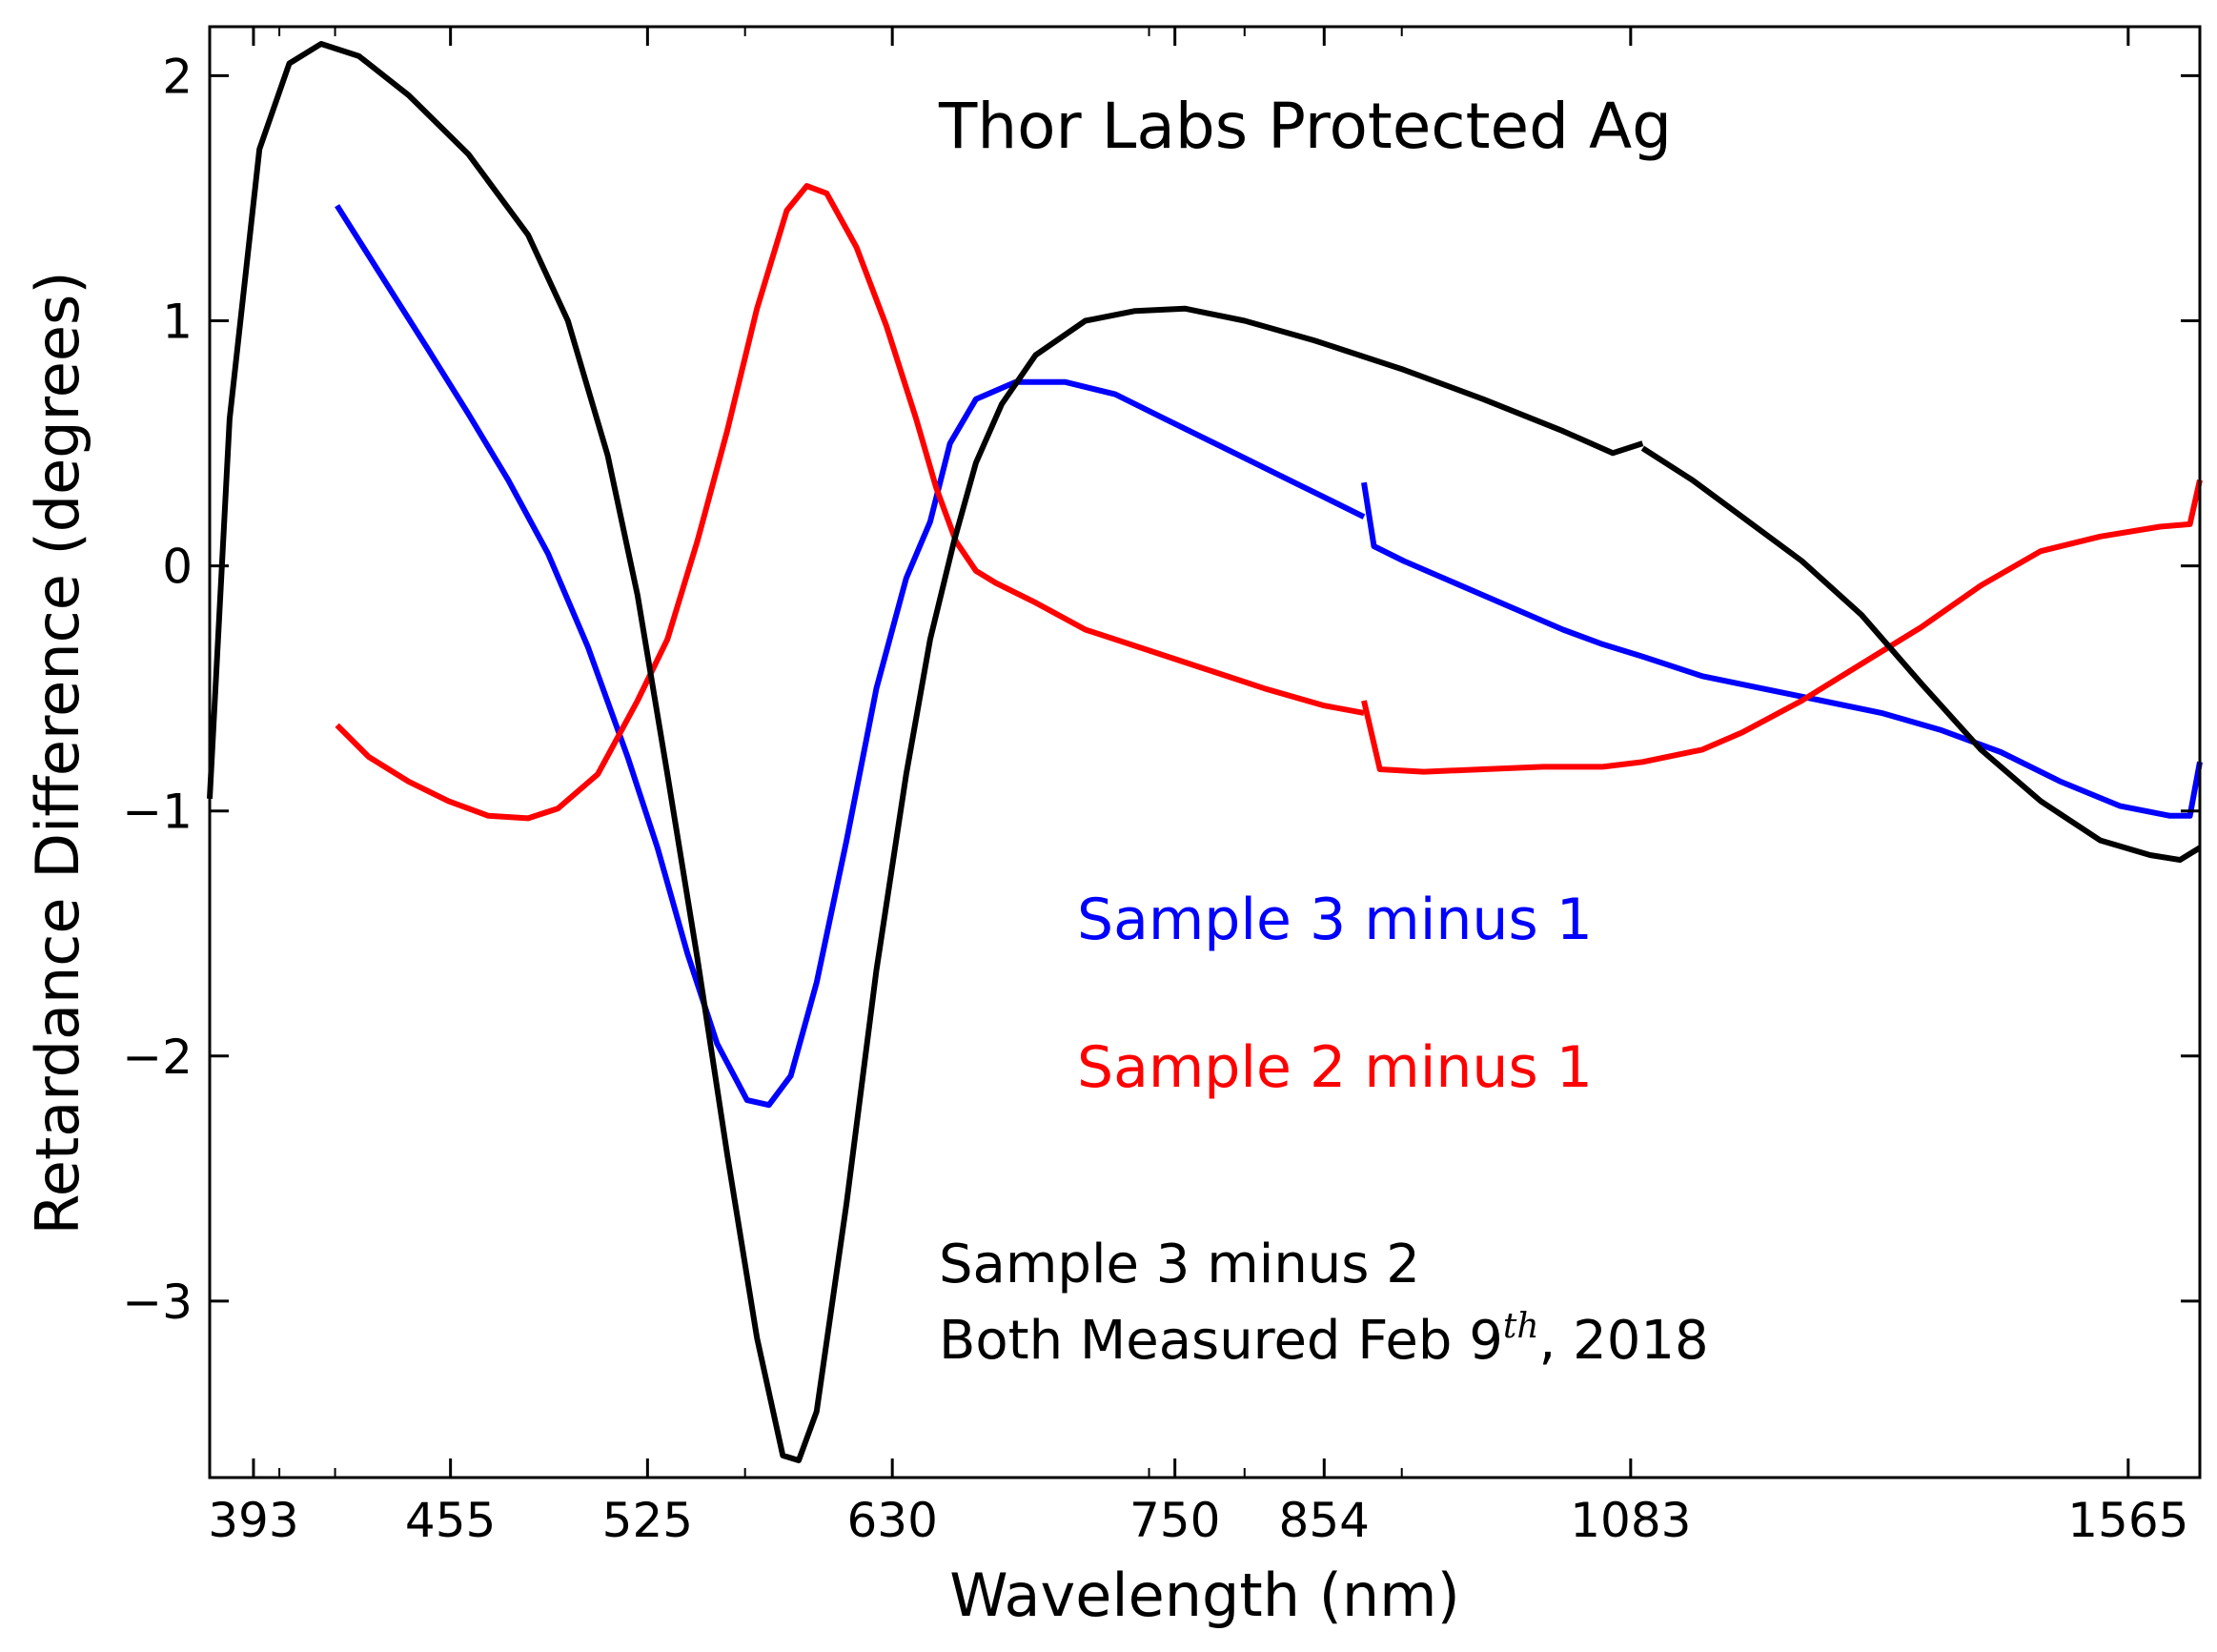 This screenshot has height=1652, width=2217. Describe the element at coordinates (450, 1520) in the screenshot. I see `x-tick-label: 455` at that location.